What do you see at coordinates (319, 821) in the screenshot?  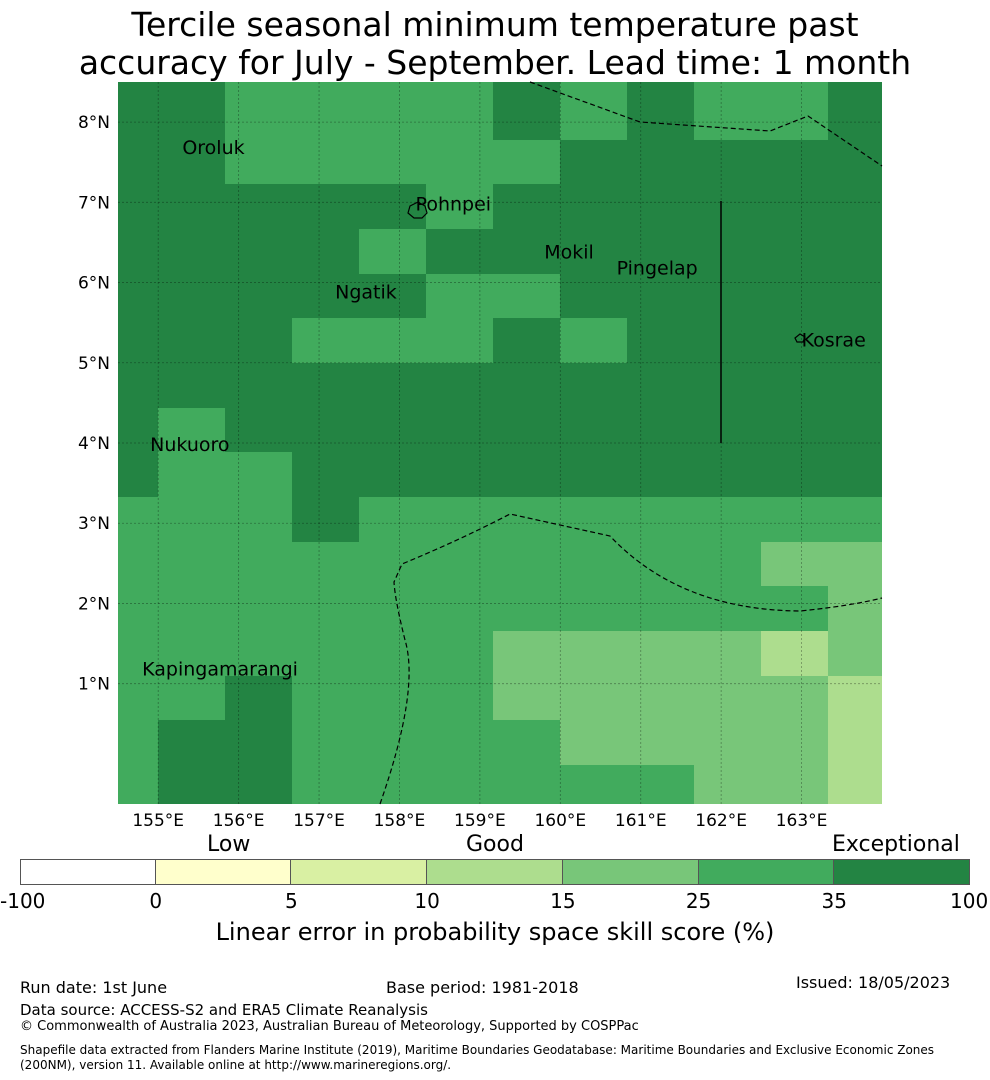 I see `longitude-tick-label: 157°E` at bounding box center [319, 821].